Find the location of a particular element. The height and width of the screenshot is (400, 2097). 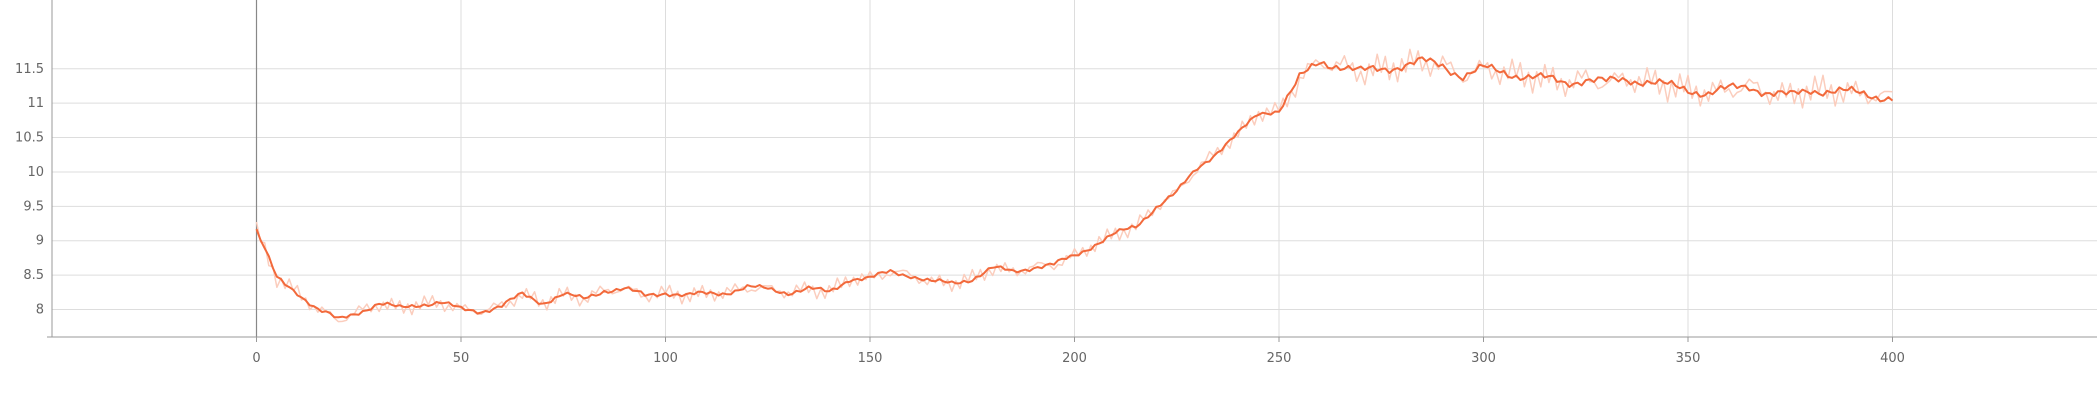

y-tick-label: 9.5 is located at coordinates (33, 206).